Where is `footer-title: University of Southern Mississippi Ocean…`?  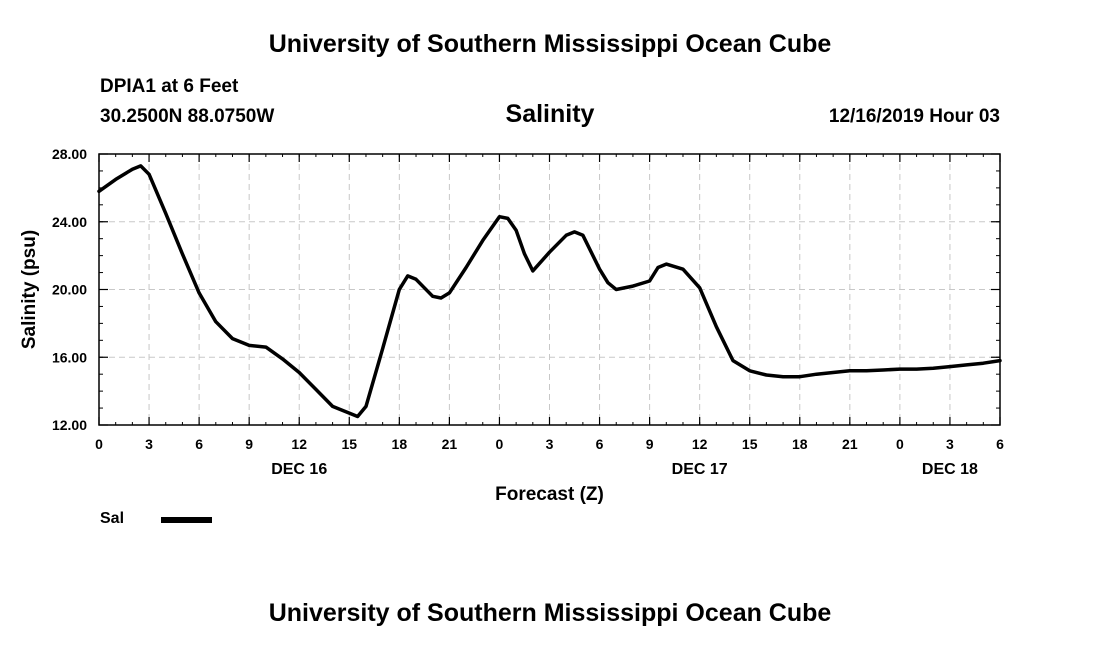 footer-title: University of Southern Mississippi Ocean… is located at coordinates (550, 613).